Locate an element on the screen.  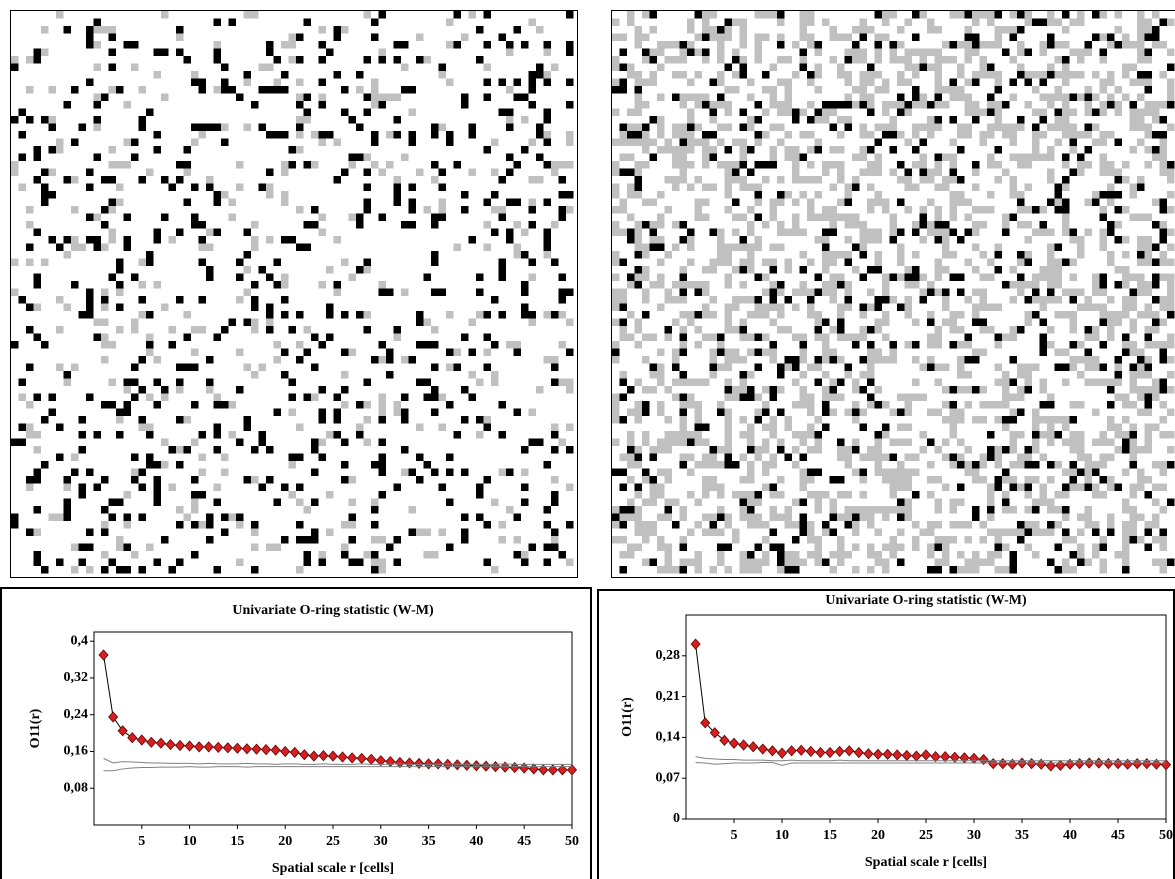
plot-area is located at coordinates (333, 728).